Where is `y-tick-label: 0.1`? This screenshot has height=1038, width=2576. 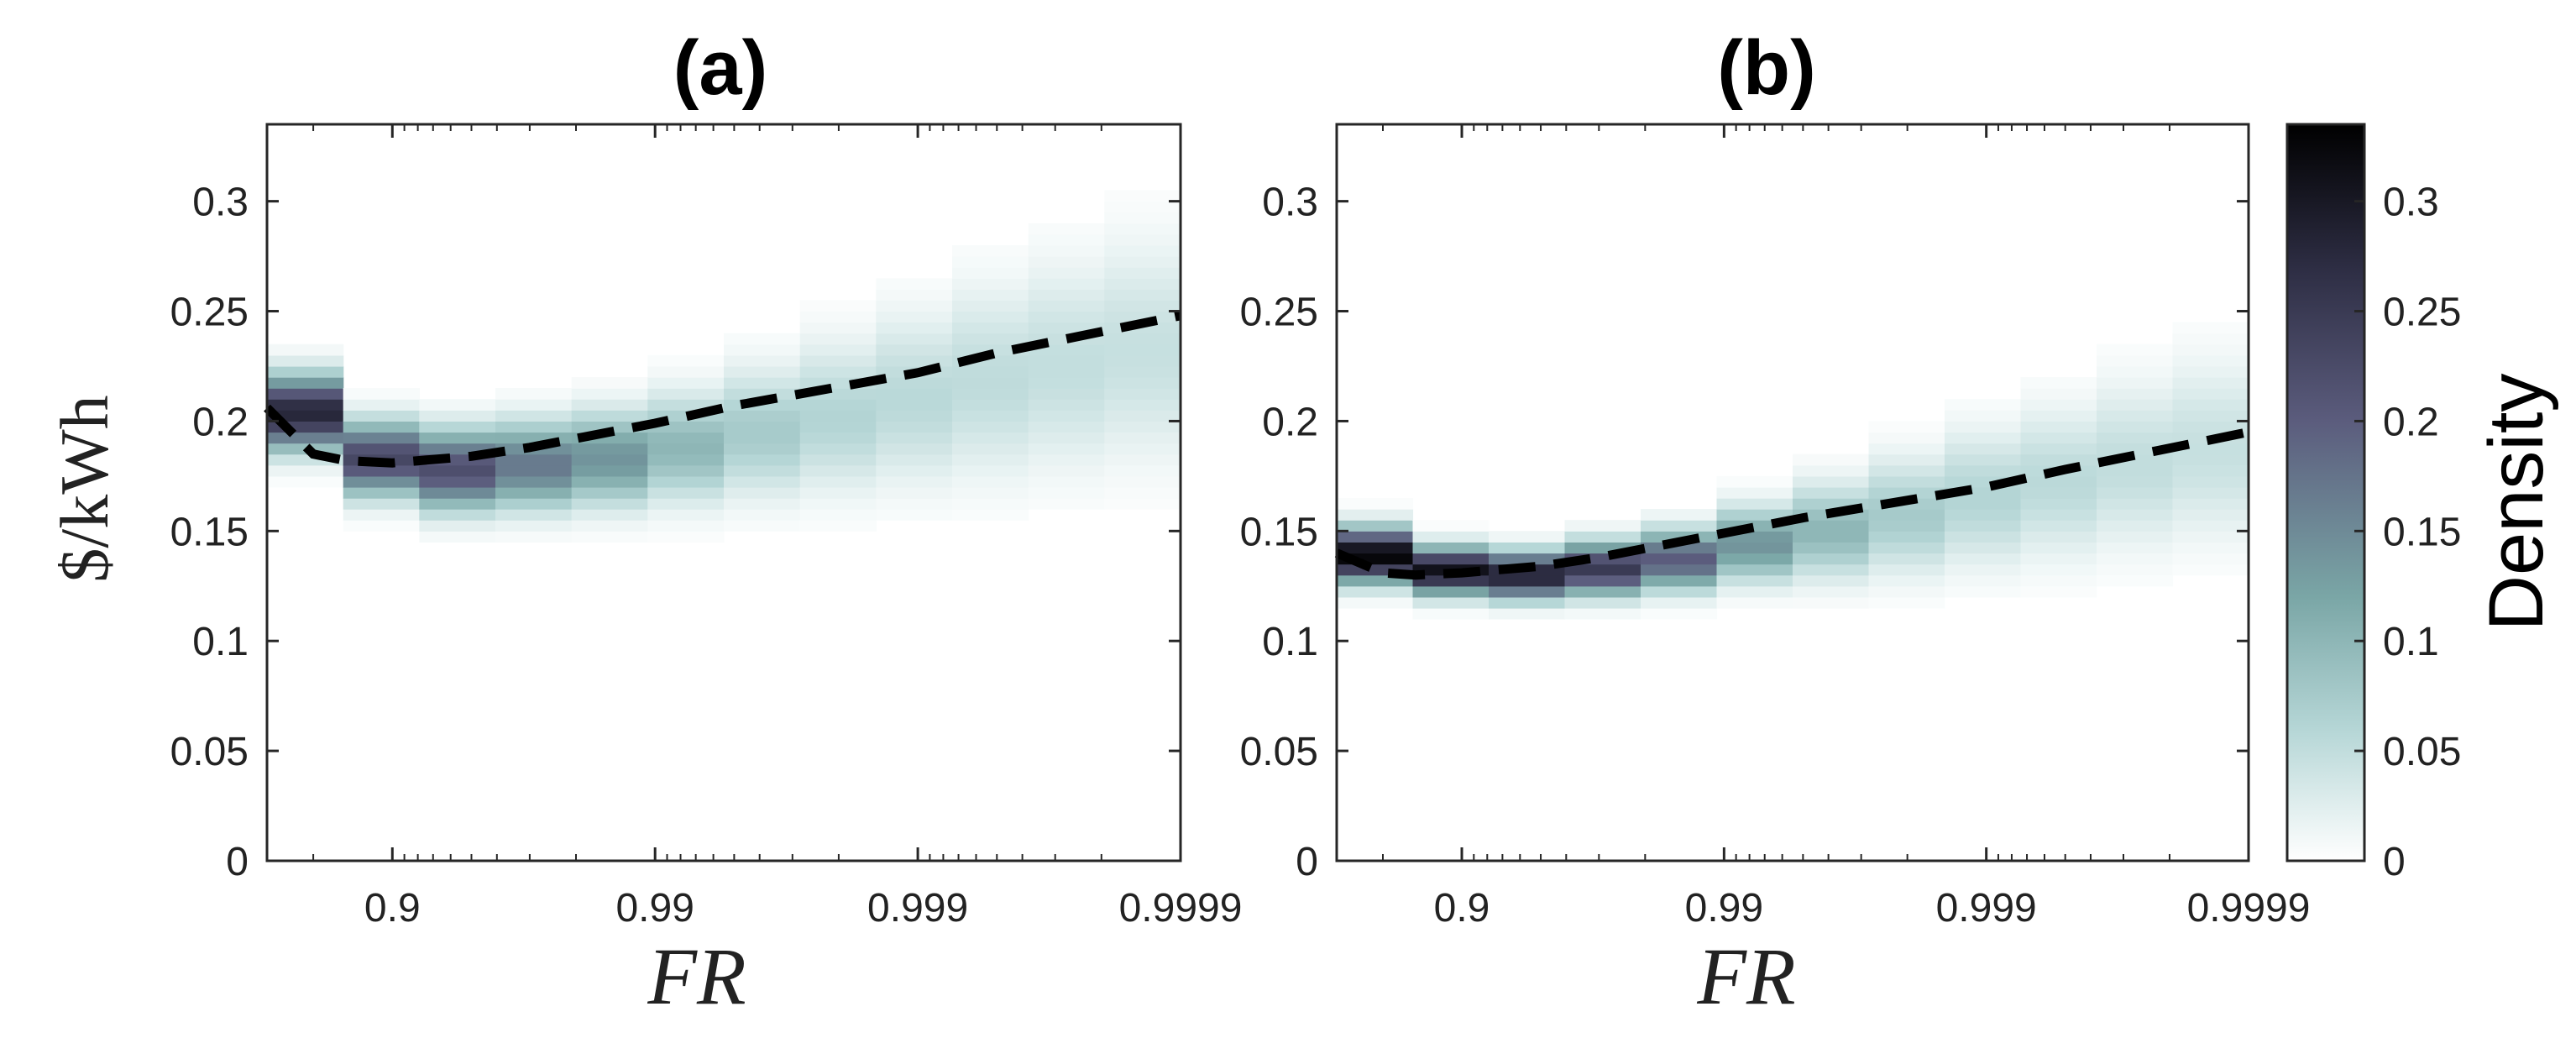
y-tick-label: 0.1 is located at coordinates (221, 642).